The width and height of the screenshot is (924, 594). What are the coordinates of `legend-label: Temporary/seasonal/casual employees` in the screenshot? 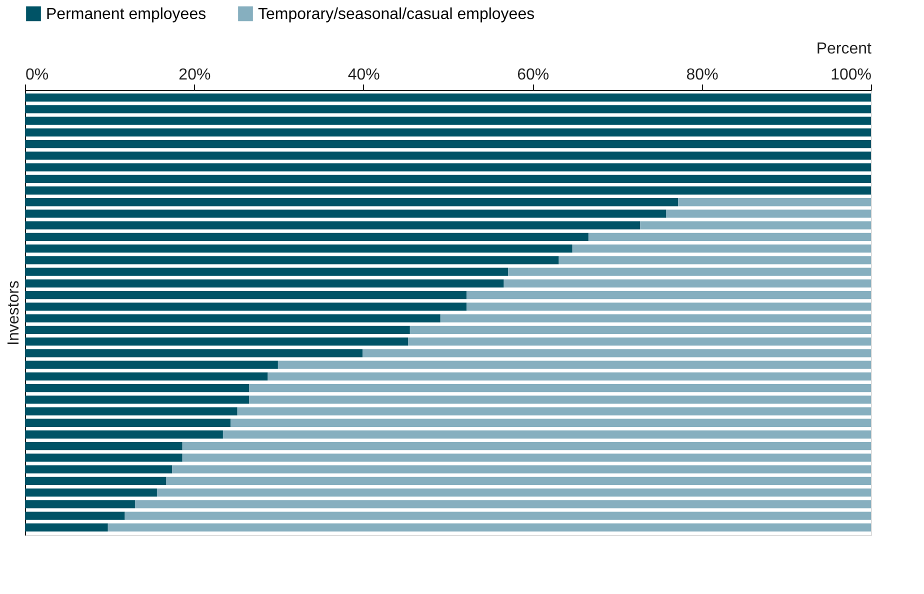 It's located at (396, 14).